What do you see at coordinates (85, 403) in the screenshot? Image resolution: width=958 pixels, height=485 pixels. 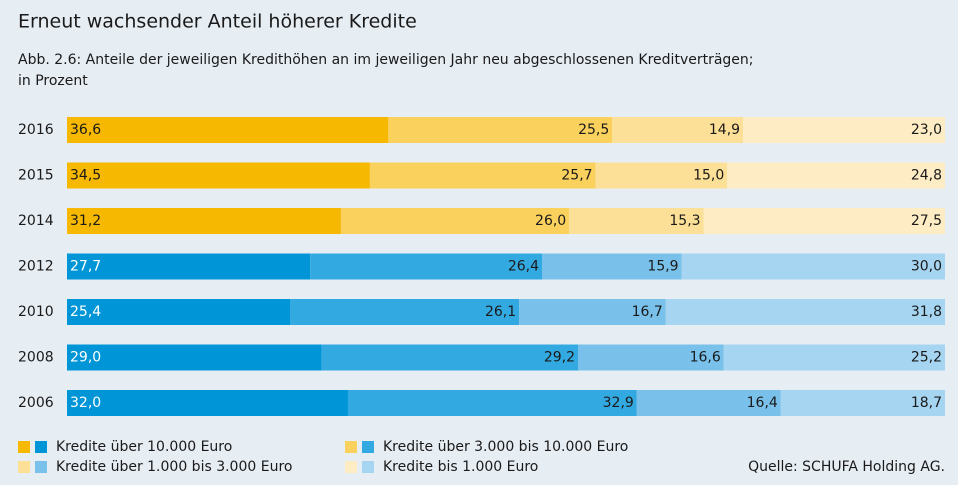 I see `data-label: 32,0` at bounding box center [85, 403].